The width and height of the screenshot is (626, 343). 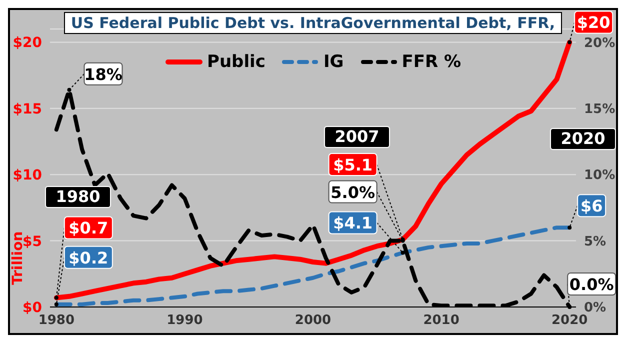 I want to click on y-tick-label: $20, so click(x=27, y=43).